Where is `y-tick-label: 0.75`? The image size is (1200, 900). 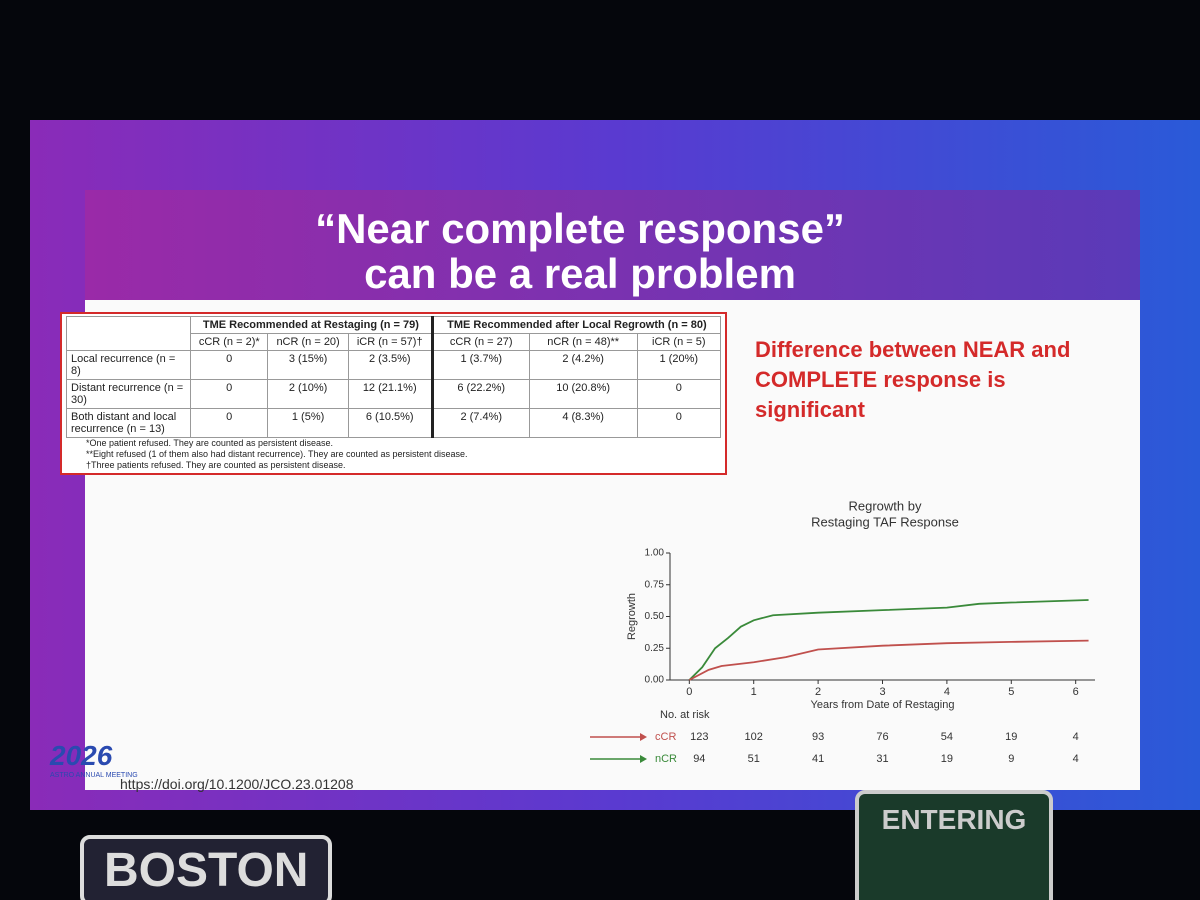
y-tick-label: 0.75 is located at coordinates (655, 584).